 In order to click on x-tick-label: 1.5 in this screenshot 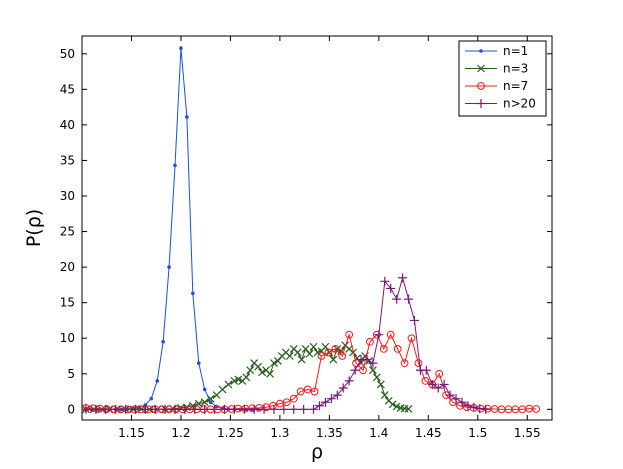, I will do `click(477, 433)`.